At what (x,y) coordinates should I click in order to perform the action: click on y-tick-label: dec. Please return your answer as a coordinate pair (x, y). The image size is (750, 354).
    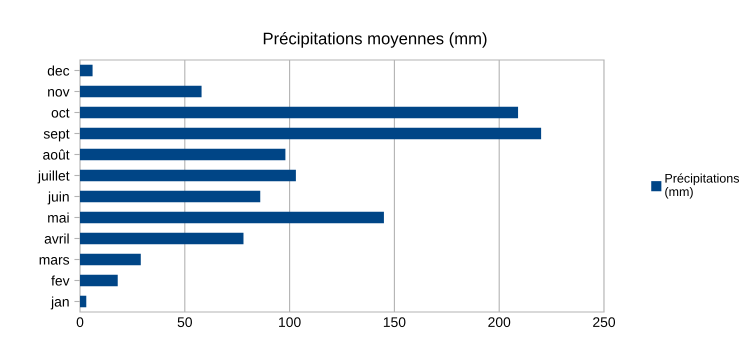
    Looking at the image, I should click on (59, 70).